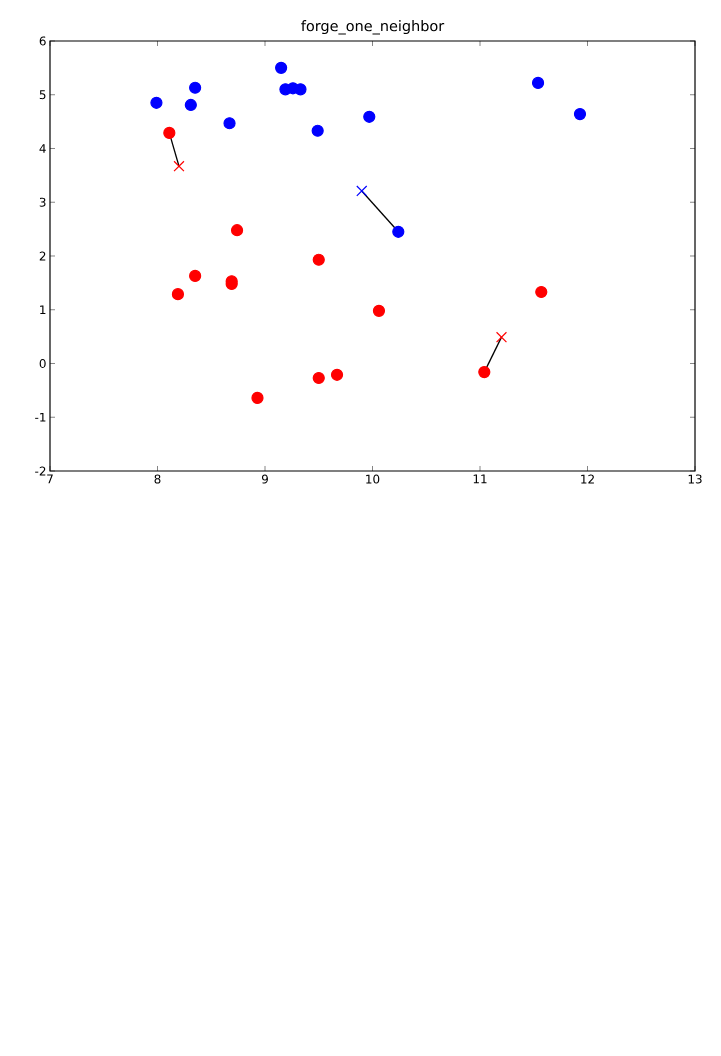 The height and width of the screenshot is (1056, 721). I want to click on y-tick-label: 6, so click(42, 41).